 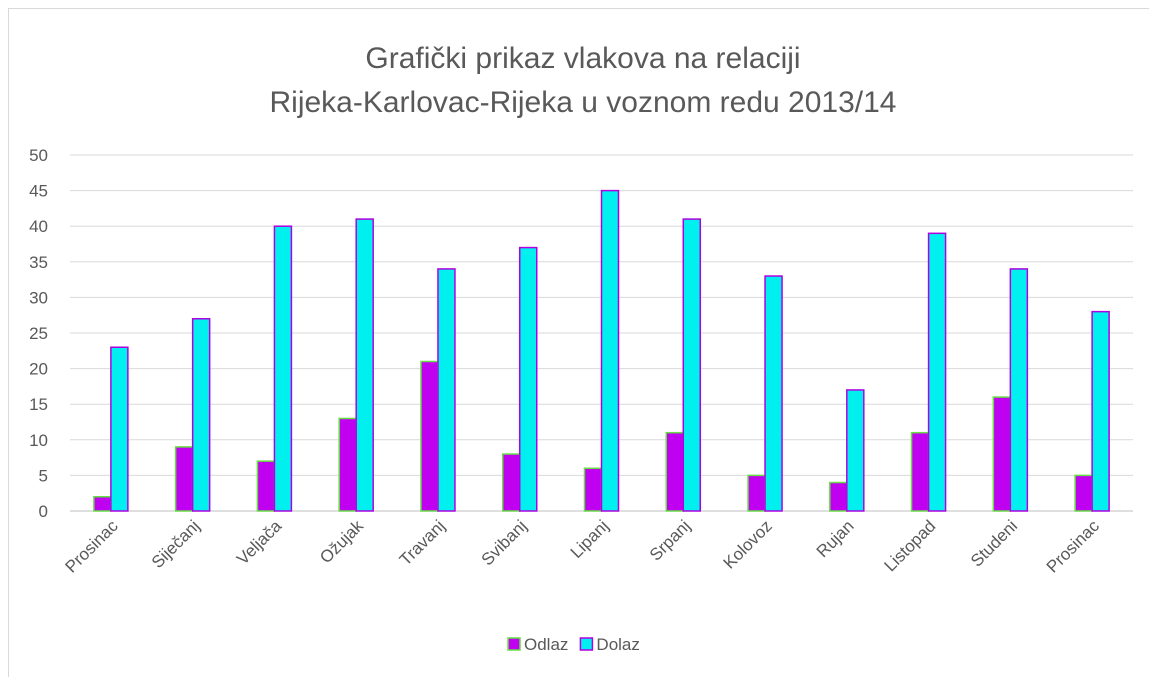 I want to click on y-tick-label: 15, so click(x=38, y=404).